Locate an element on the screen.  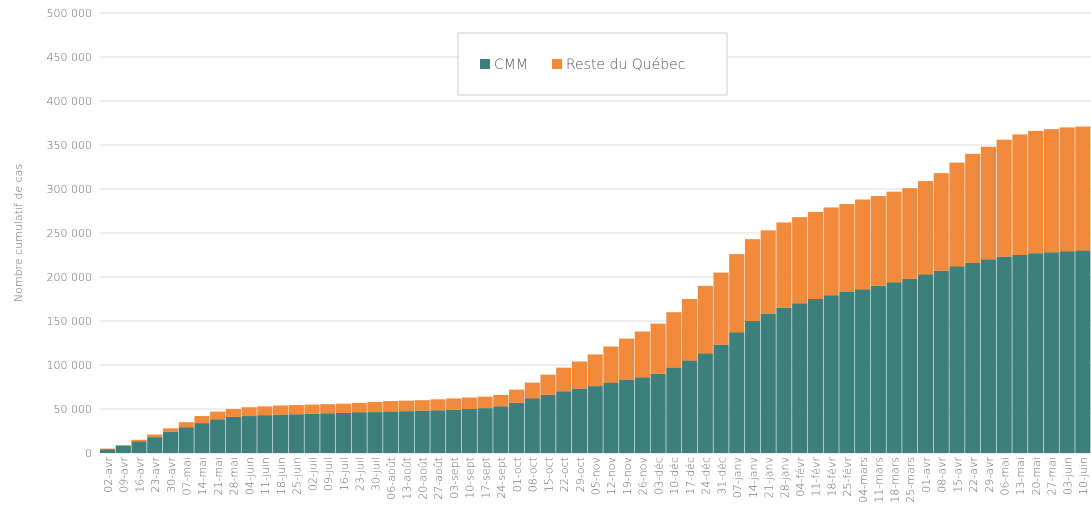
x-tick-label: 14-mai is located at coordinates (202, 476).